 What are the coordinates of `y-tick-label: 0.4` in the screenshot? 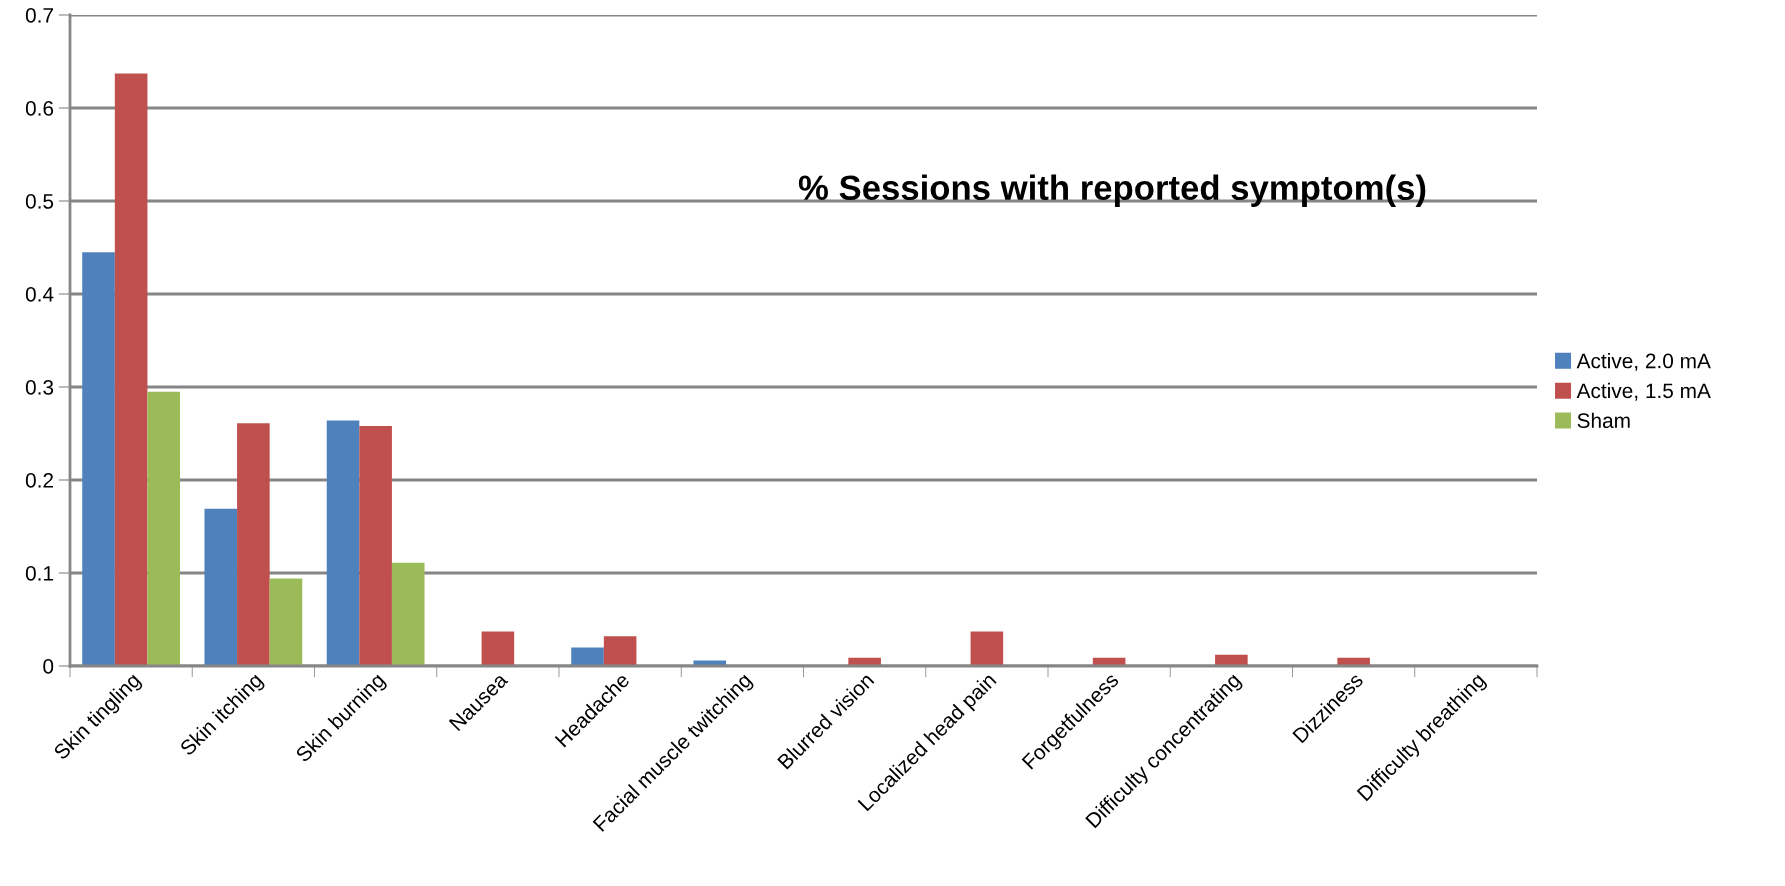 It's located at (39, 294).